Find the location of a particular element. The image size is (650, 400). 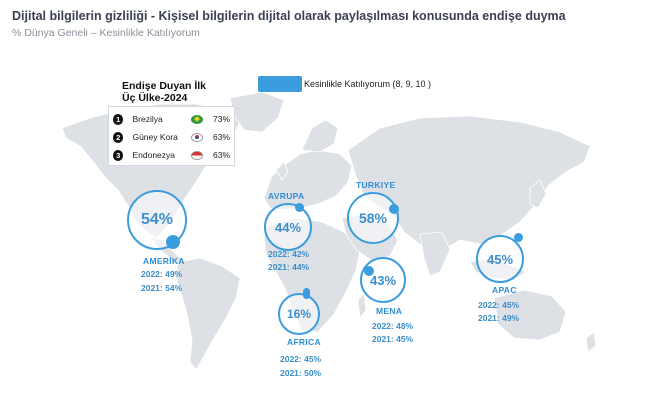

apac-value: 45% is located at coordinates (500, 259).